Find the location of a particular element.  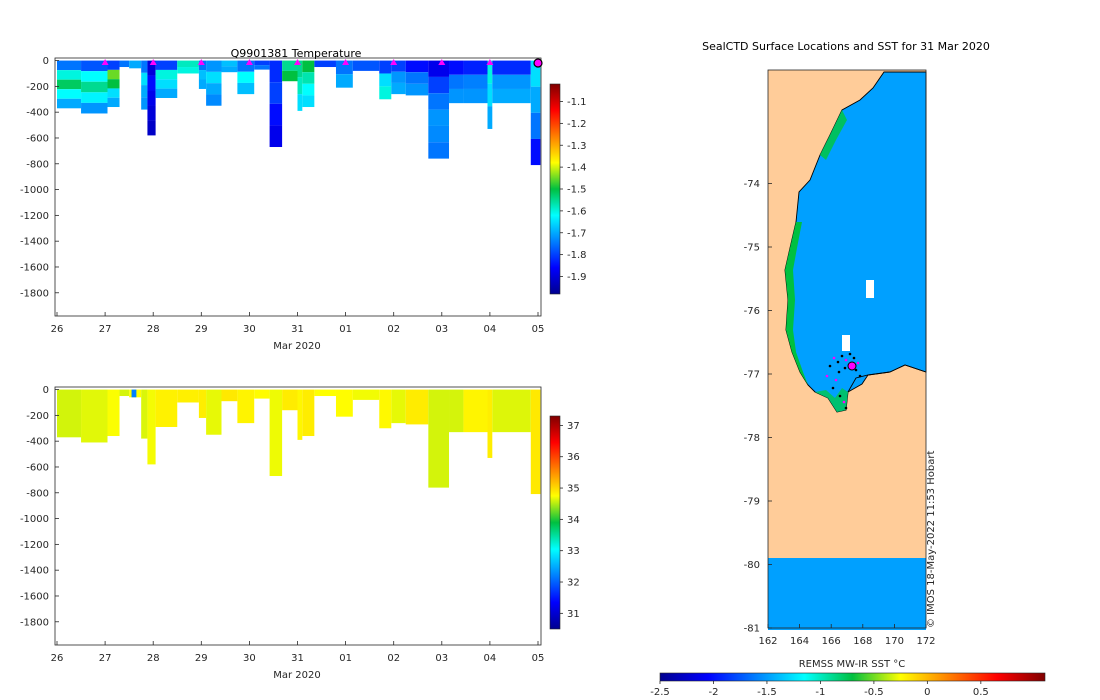

x-tick-label: 28 is located at coordinates (153, 329).